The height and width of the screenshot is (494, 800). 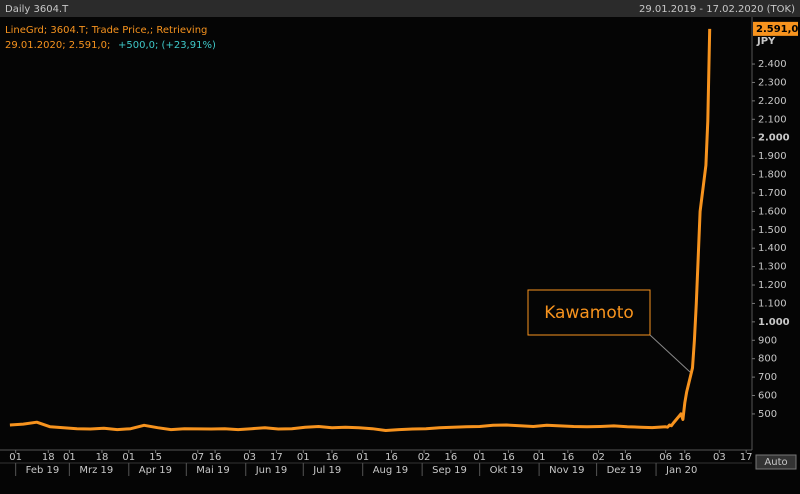 What do you see at coordinates (772, 119) in the screenshot?
I see `y-tick-label: 2.100` at bounding box center [772, 119].